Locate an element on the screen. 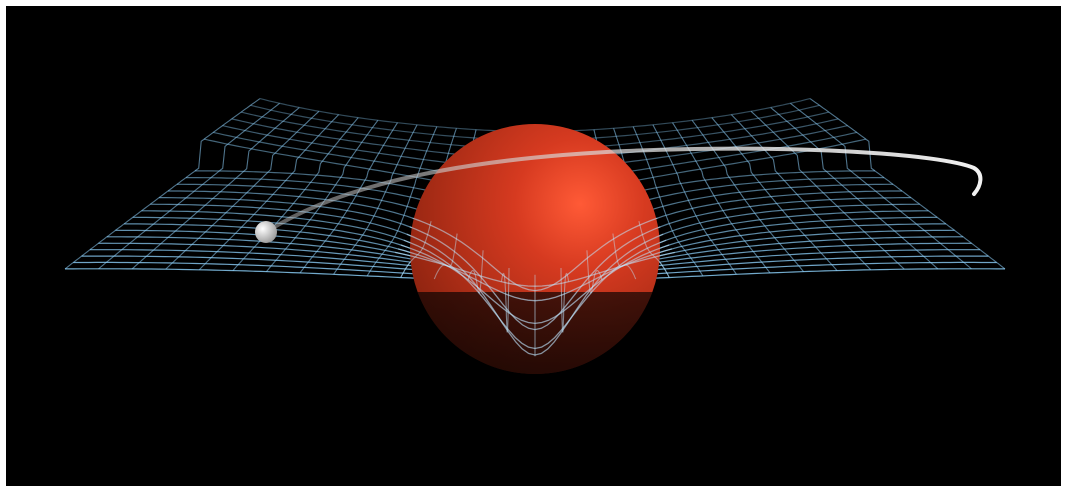 Image resolution: width=1065 pixels, height=491 pixels. orbit-trail is located at coordinates (624, 189).